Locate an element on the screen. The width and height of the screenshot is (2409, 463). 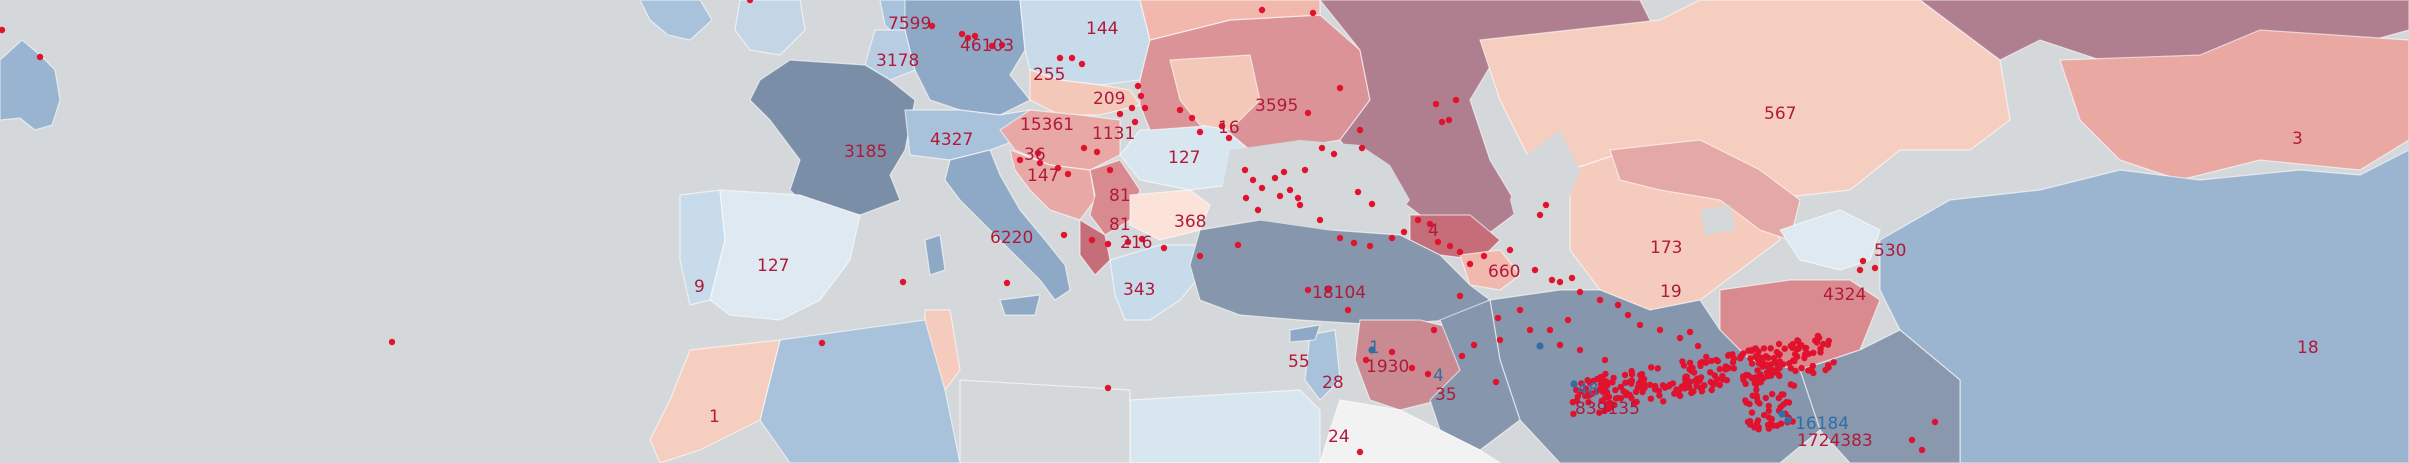
map-label: 1 is located at coordinates (714, 417).